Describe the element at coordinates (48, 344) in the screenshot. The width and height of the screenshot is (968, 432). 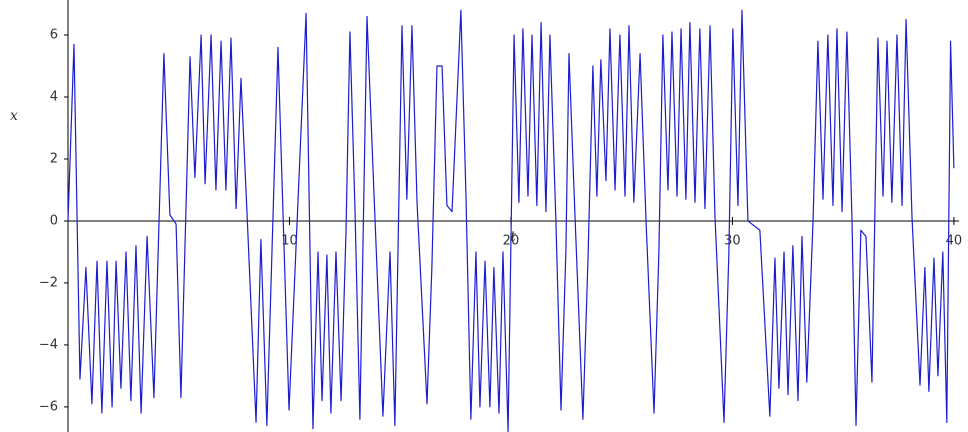
I see `y-tick-label: −4` at that location.